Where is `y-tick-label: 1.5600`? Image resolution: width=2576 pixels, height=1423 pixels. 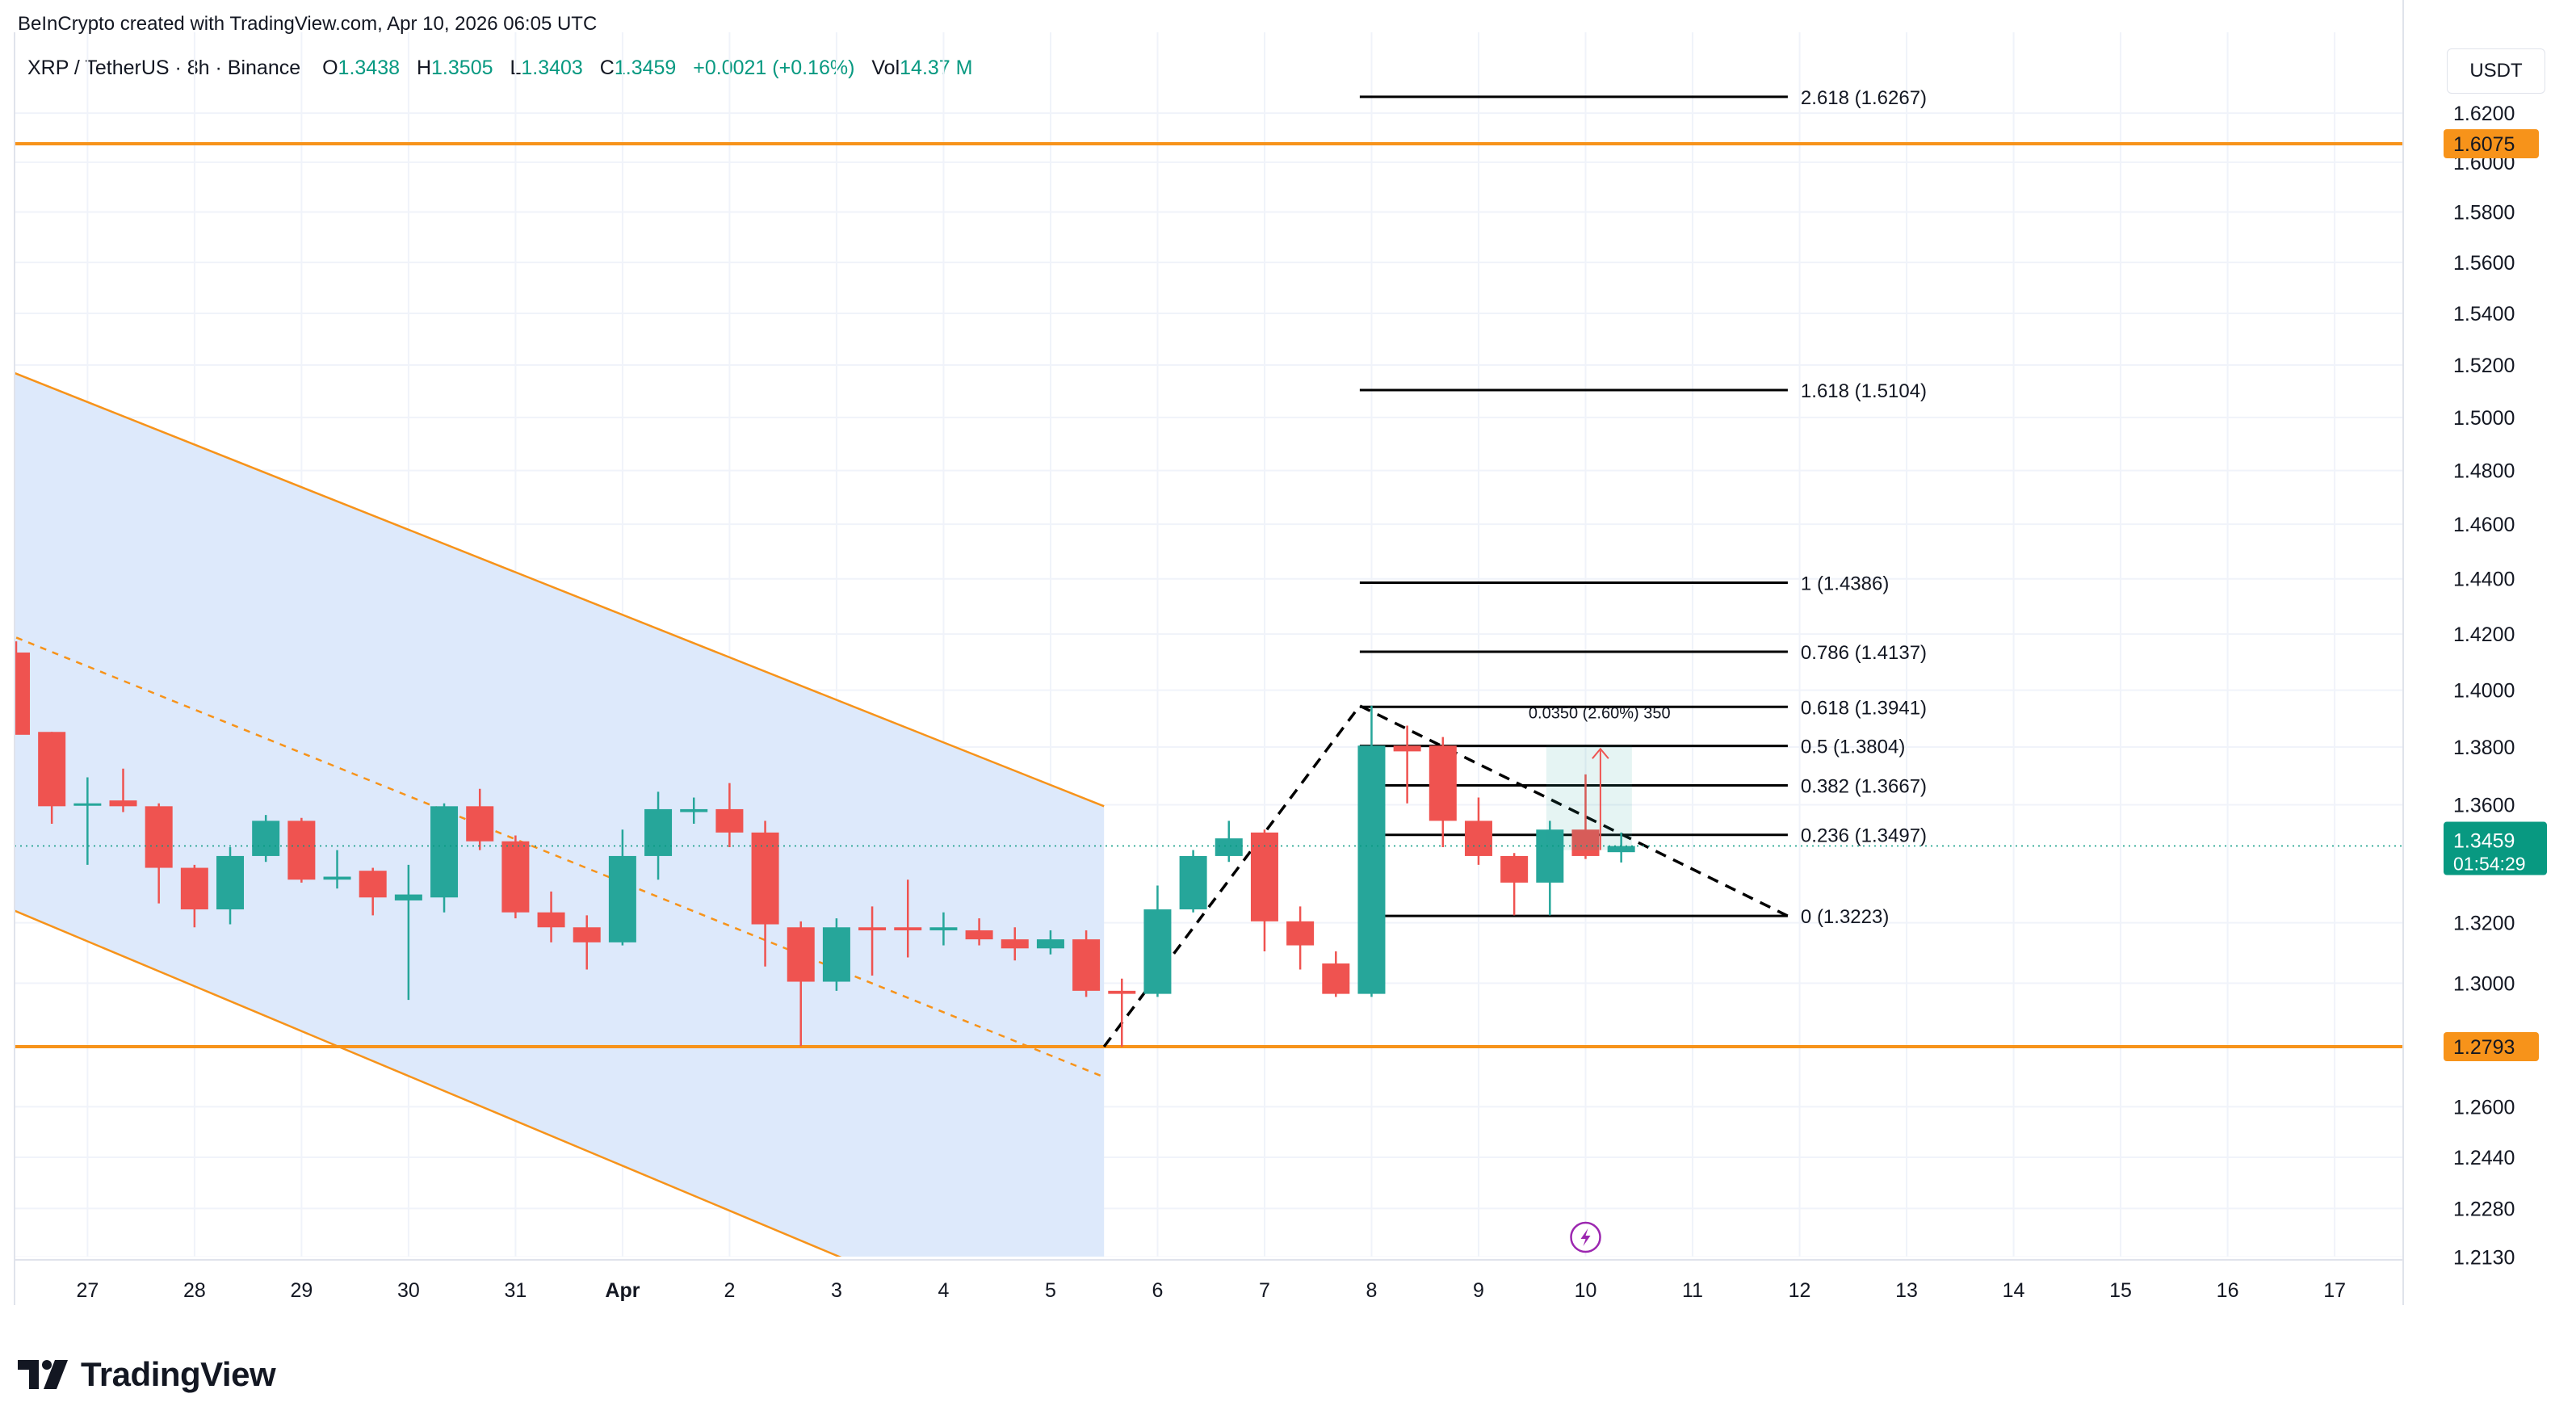 y-tick-label: 1.5600 is located at coordinates (2484, 263).